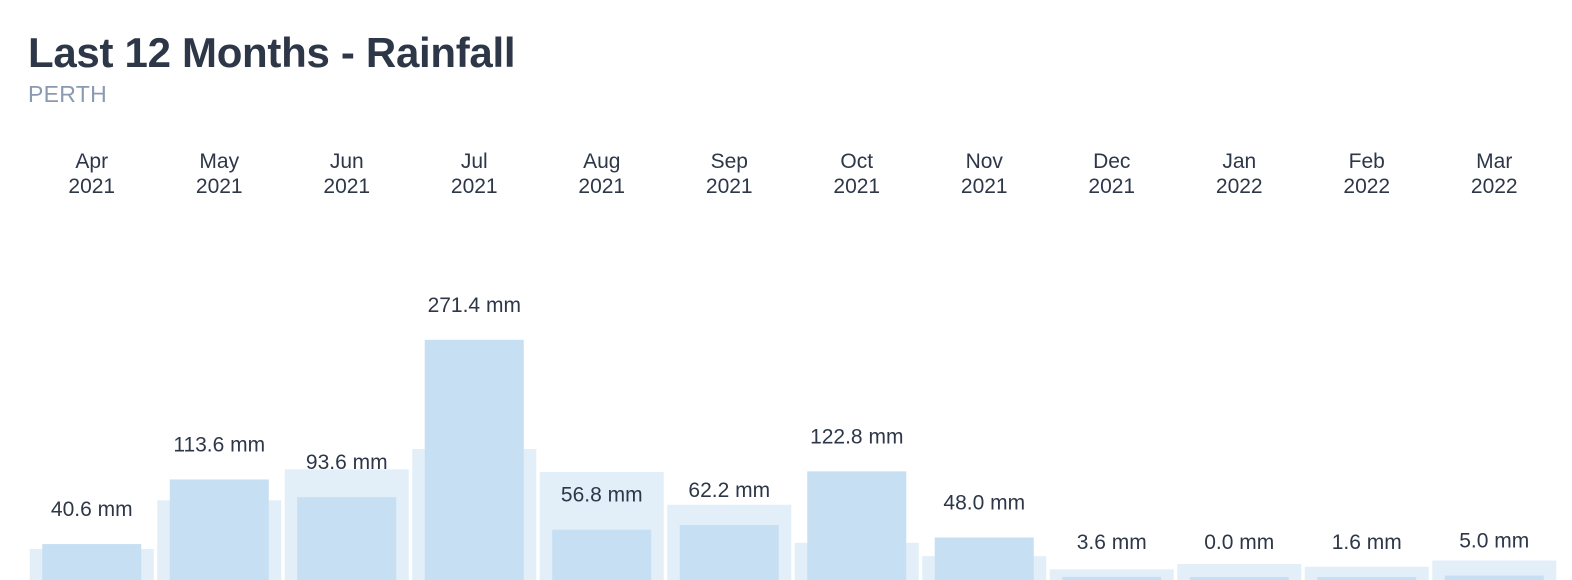 The height and width of the screenshot is (580, 1572). I want to click on month-tick-label: Nov, so click(985, 161).